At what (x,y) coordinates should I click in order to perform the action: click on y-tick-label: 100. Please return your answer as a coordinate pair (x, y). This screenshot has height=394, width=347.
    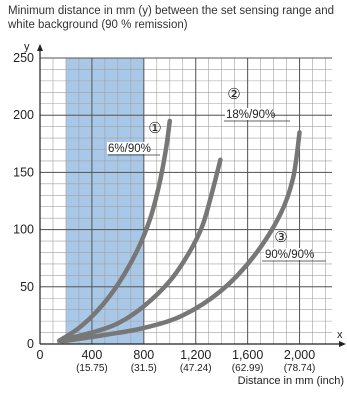
    Looking at the image, I should click on (23, 230).